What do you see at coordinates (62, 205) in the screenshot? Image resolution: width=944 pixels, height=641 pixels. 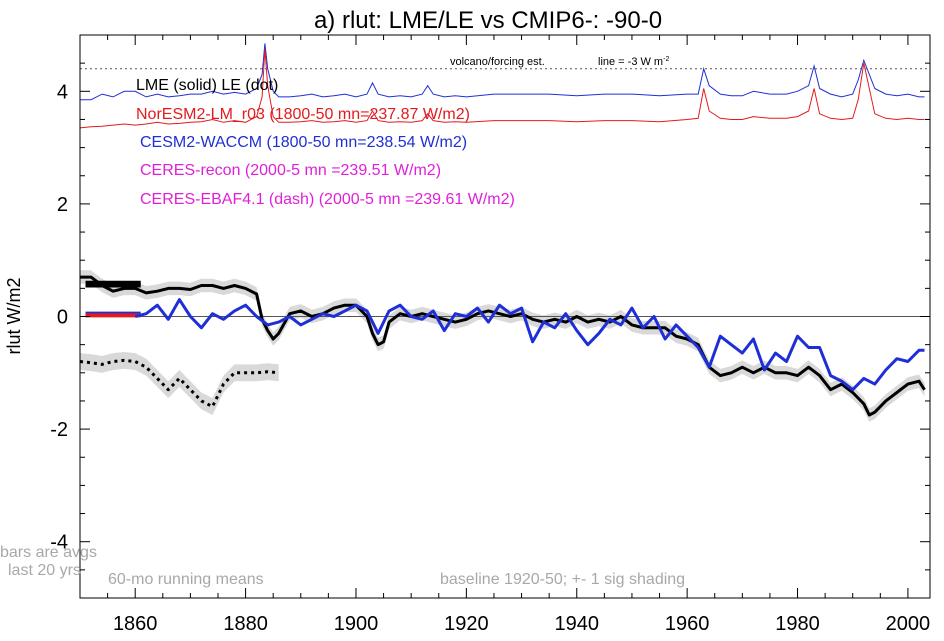 I see `y-tick-label-2: 2` at bounding box center [62, 205].